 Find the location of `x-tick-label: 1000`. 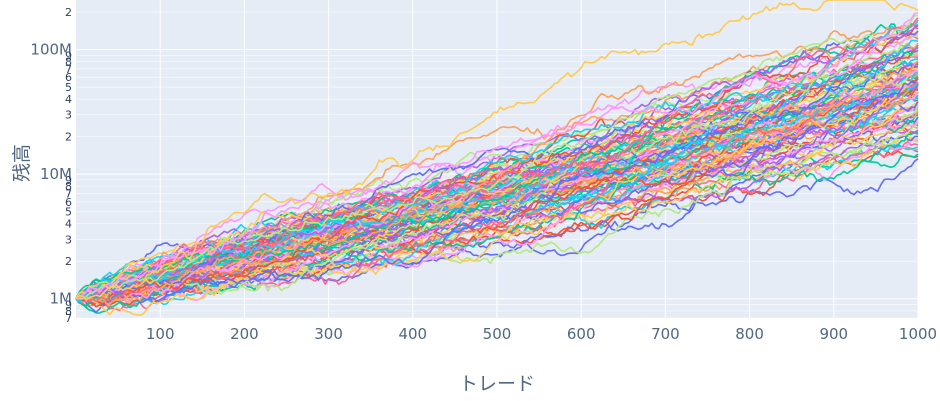

x-tick-label: 1000 is located at coordinates (918, 334).